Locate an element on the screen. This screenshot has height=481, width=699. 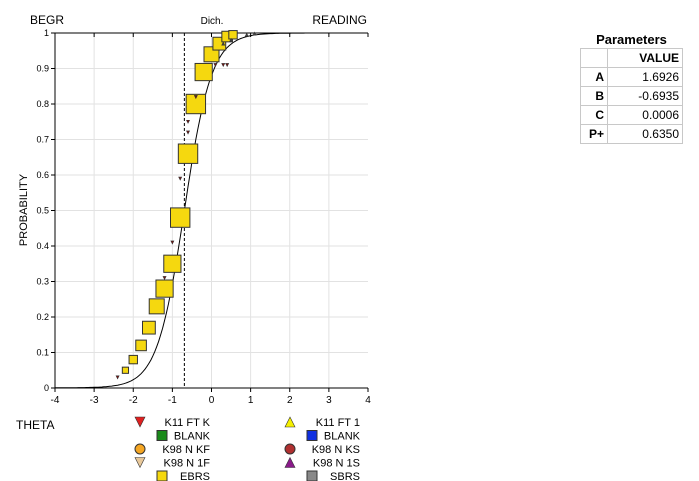
x-tick-label: 3 is located at coordinates (329, 400).